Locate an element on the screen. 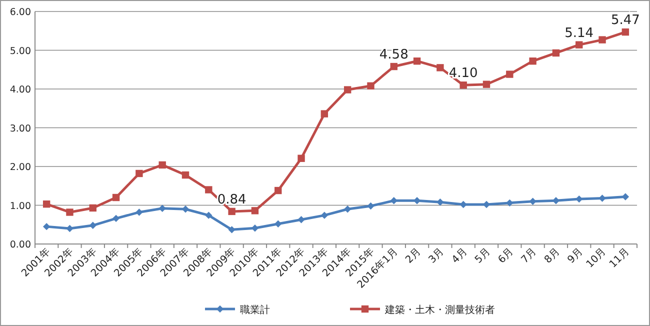 Image resolution: width=650 pixels, height=326 pixels. y-tick-label: 2.00 is located at coordinates (20, 167).